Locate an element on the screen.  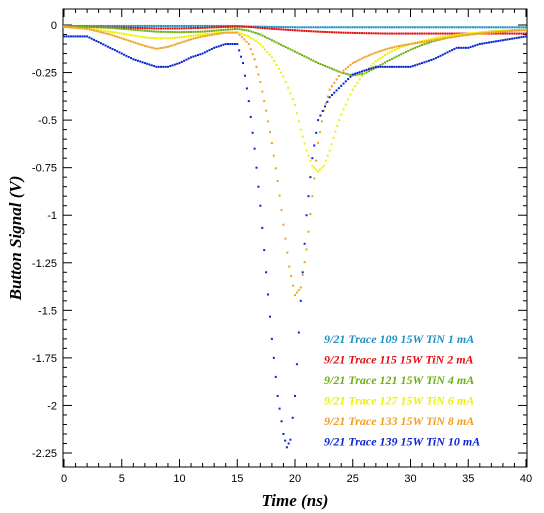
x-tick-label: 20 is located at coordinates (295, 479).